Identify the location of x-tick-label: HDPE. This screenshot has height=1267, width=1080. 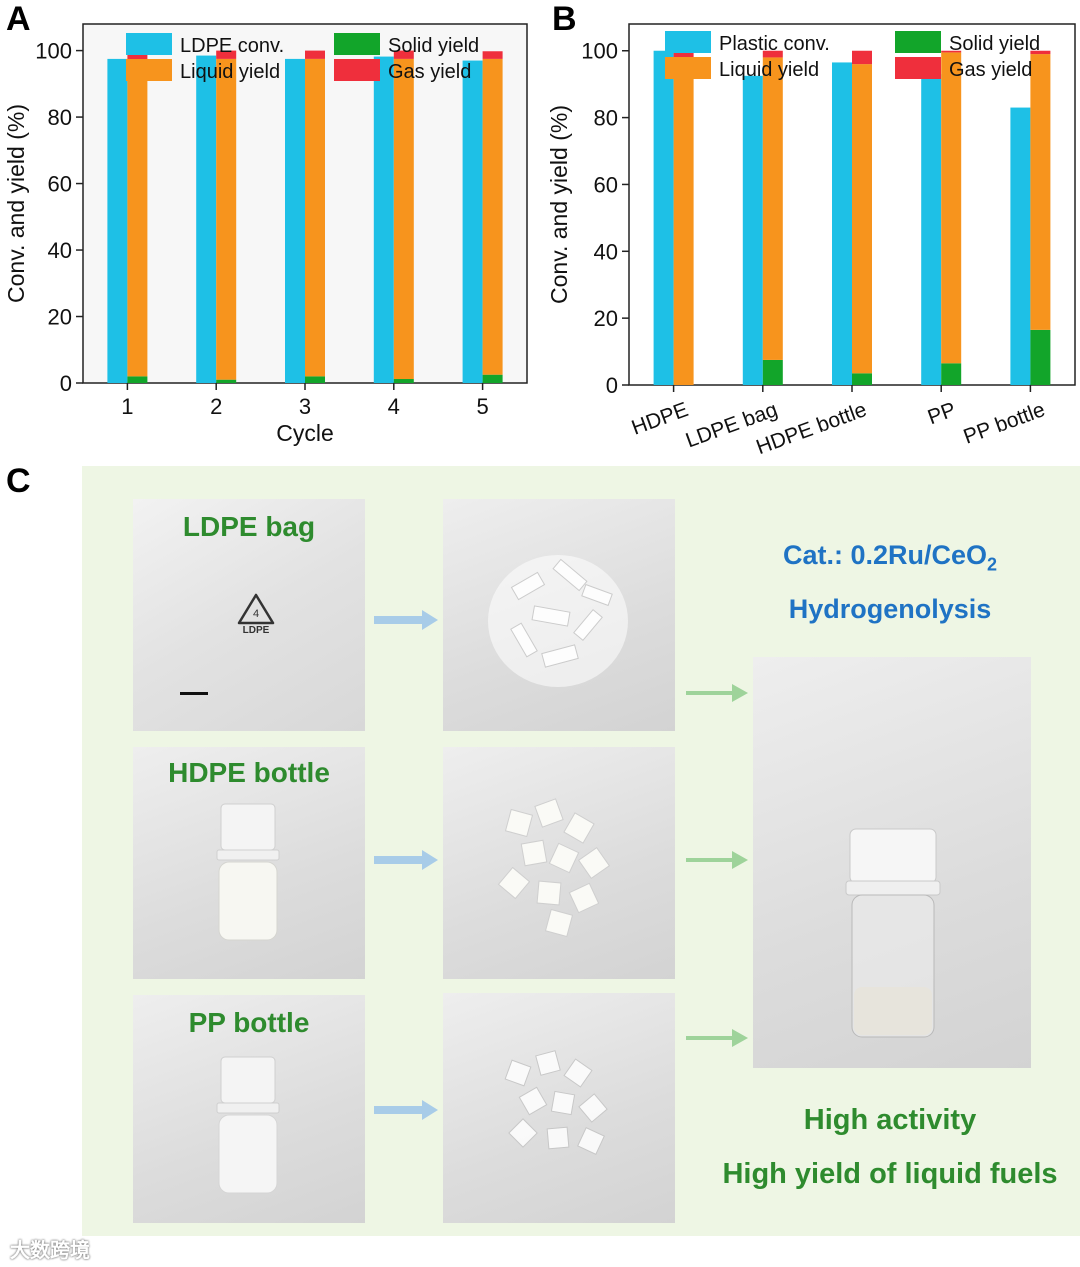
(660, 419).